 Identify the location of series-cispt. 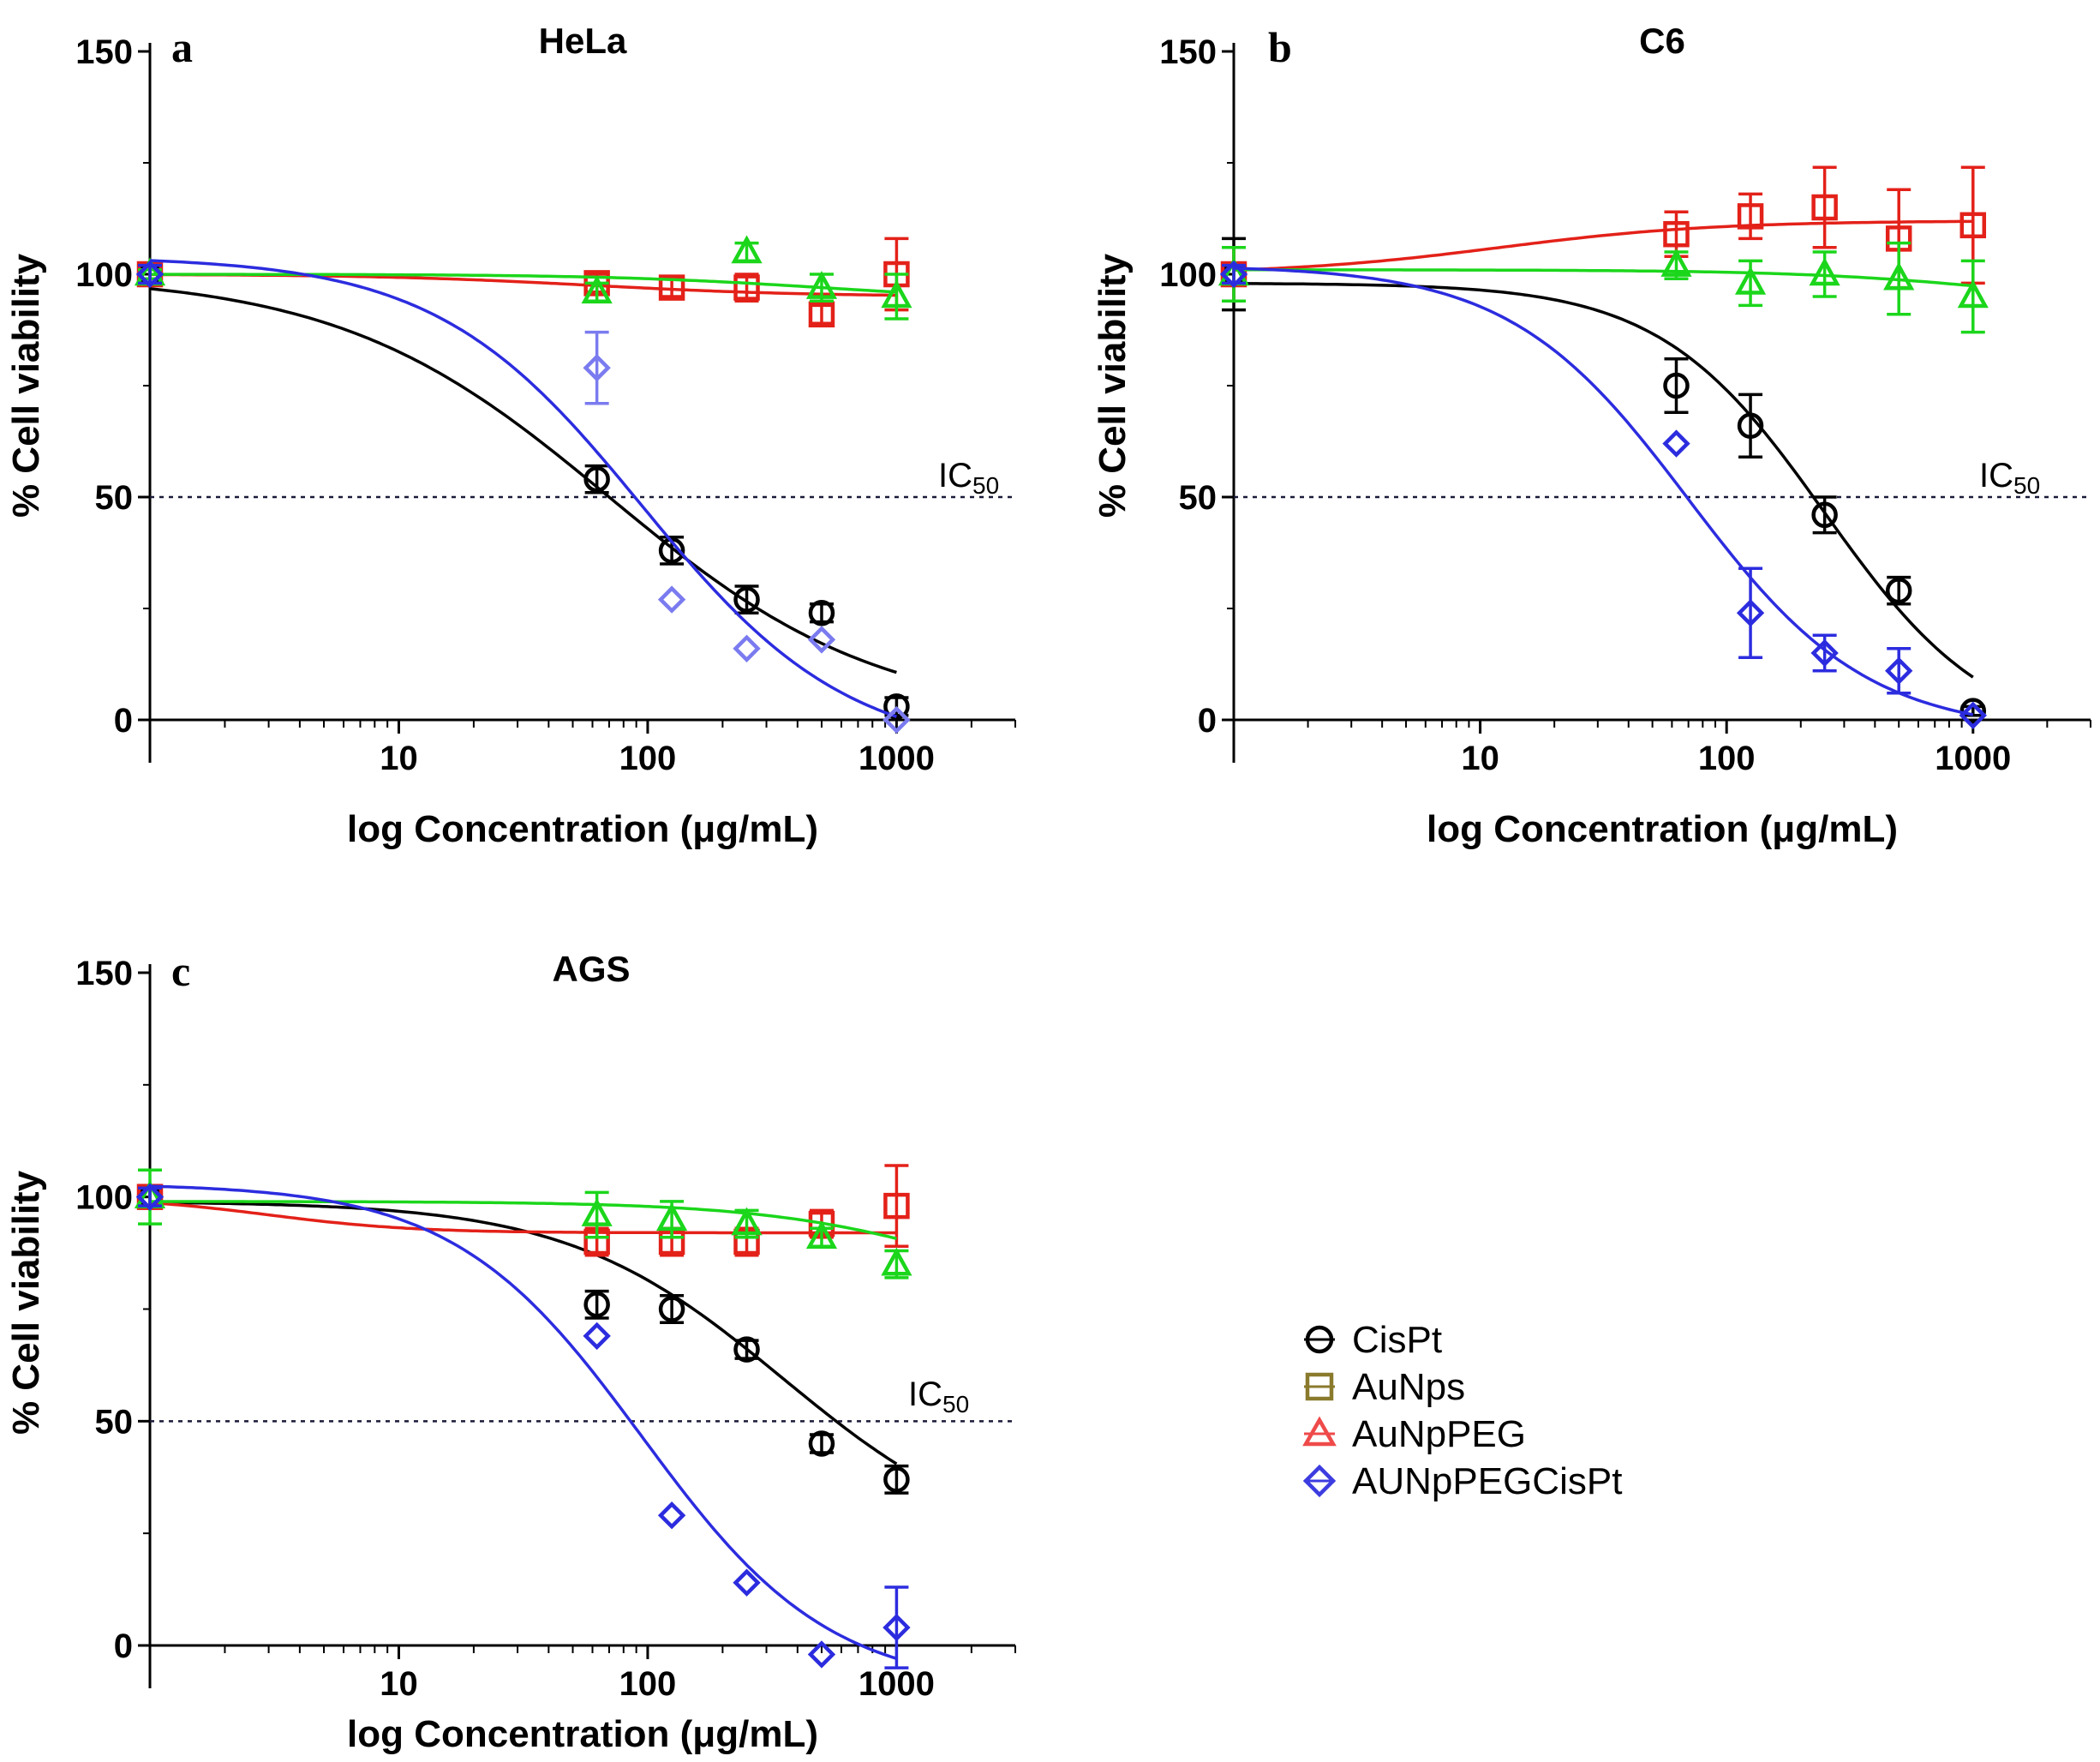
(523, 490).